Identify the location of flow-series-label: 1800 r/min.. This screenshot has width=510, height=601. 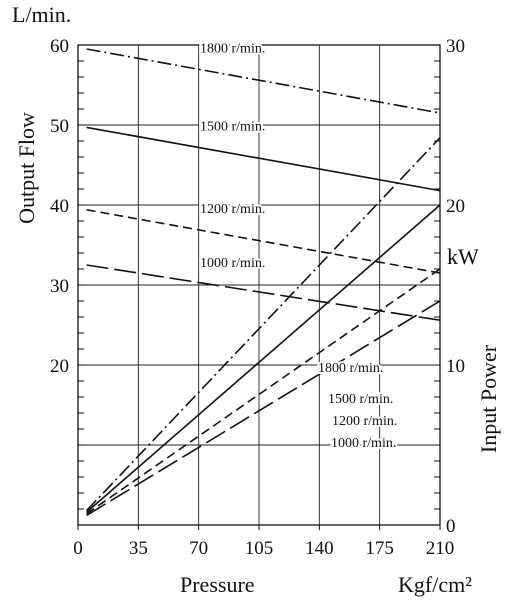
(232, 48).